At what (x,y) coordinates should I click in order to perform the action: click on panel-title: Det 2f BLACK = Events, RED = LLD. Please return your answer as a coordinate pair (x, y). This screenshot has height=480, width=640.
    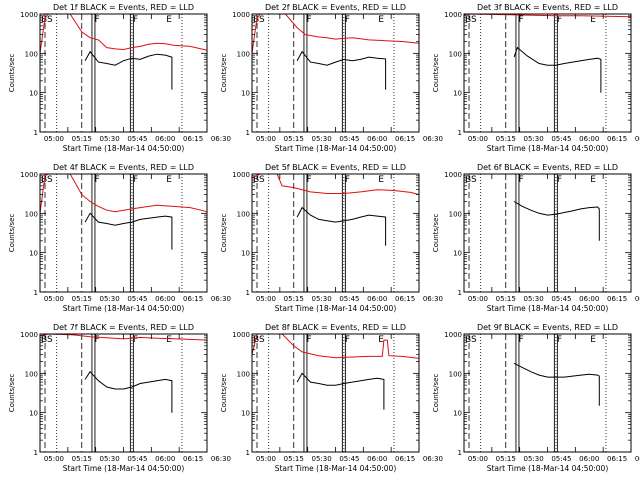
    Looking at the image, I should click on (335, 7).